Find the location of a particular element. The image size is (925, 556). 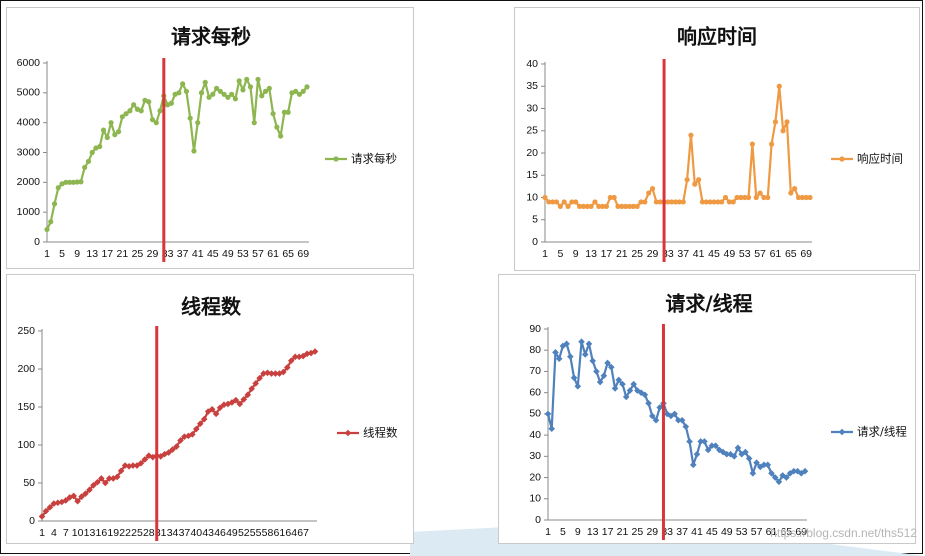

x-tick-label: 67 is located at coordinates (303, 533).